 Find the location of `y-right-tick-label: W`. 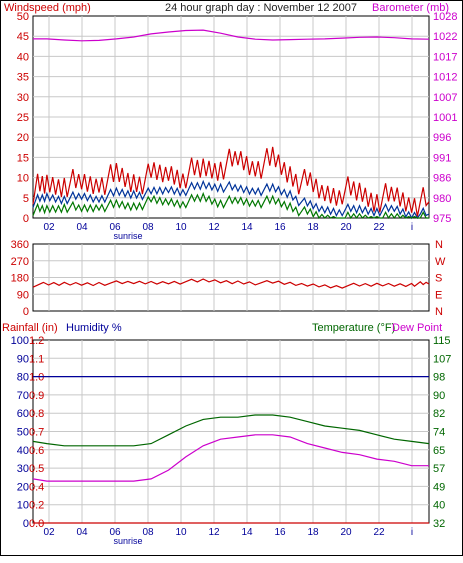

y-right-tick-label: W is located at coordinates (440, 262).